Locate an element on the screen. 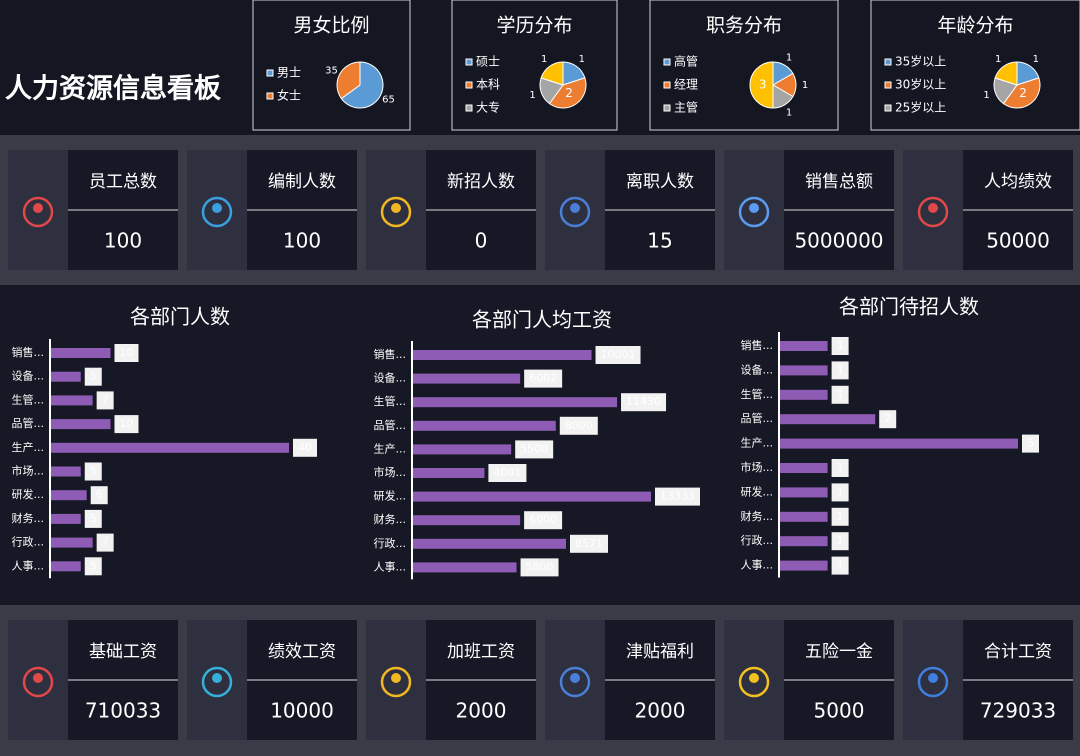 The width and height of the screenshot is (1080, 756). legend-label: 本科 is located at coordinates (488, 85).